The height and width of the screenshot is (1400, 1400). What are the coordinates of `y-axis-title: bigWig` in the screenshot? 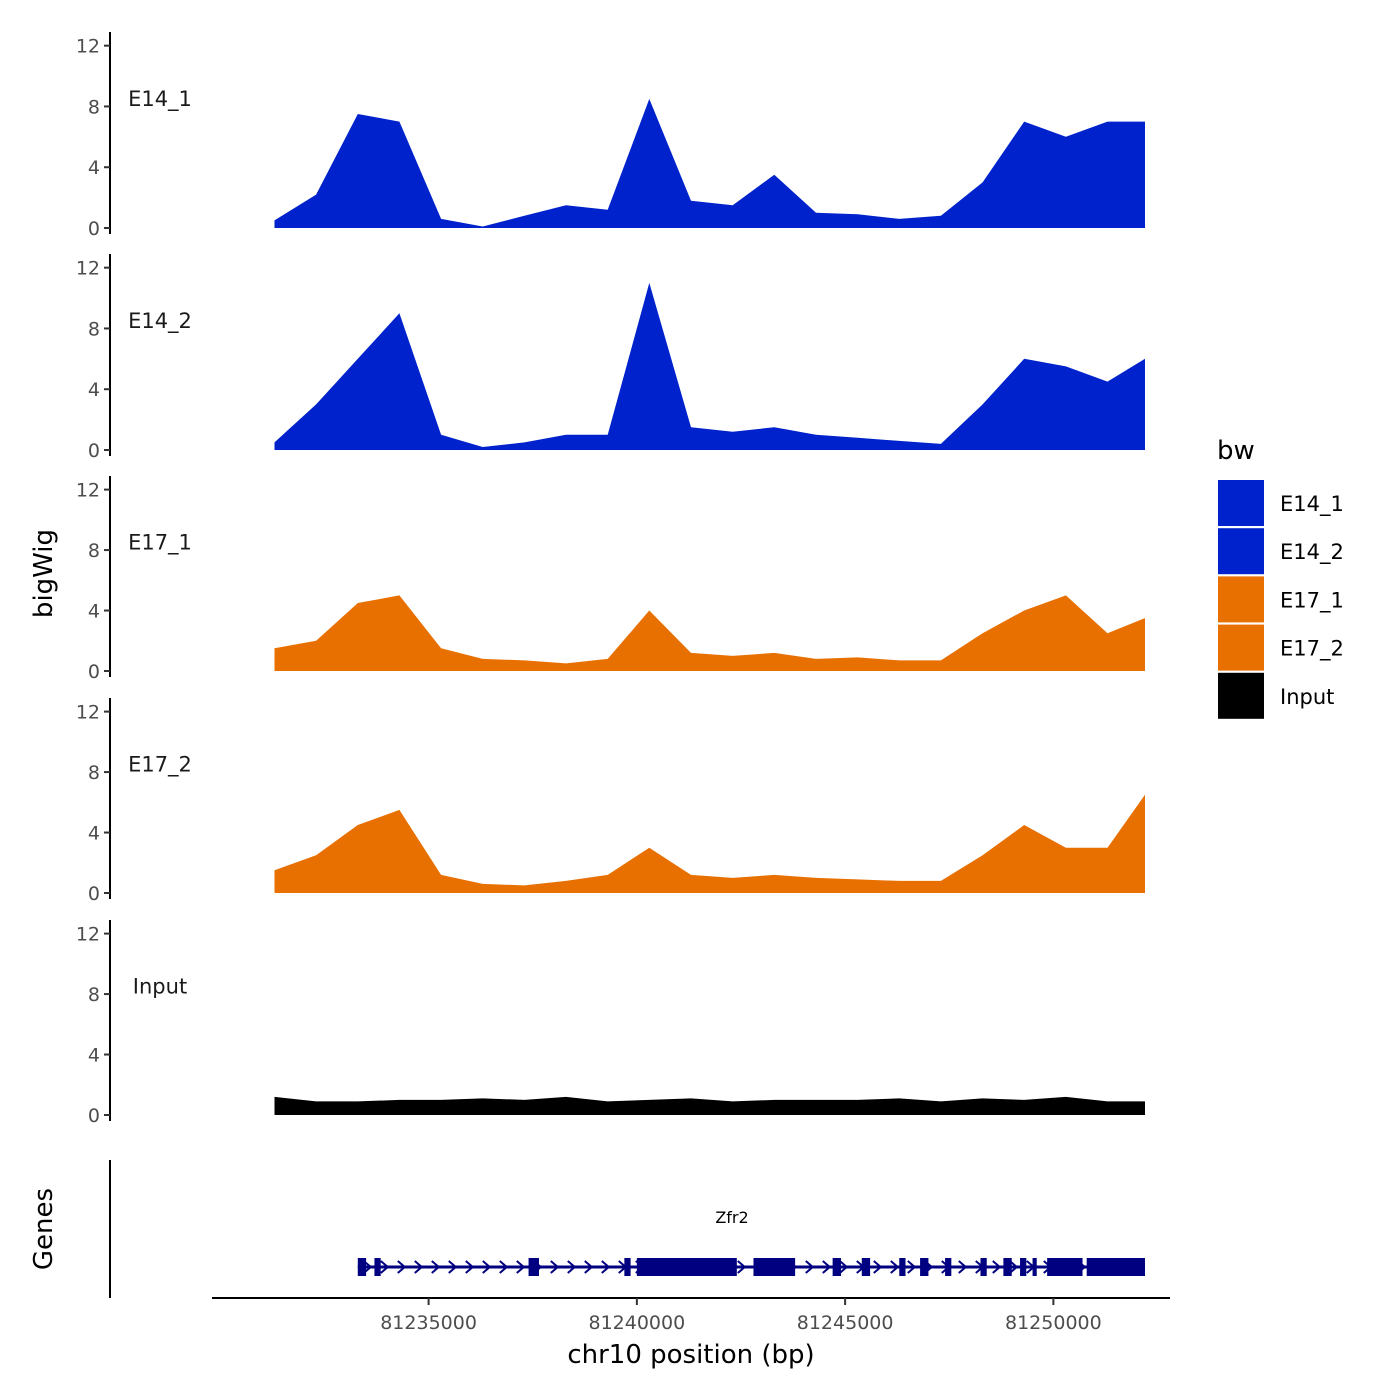 It's located at (44, 573).